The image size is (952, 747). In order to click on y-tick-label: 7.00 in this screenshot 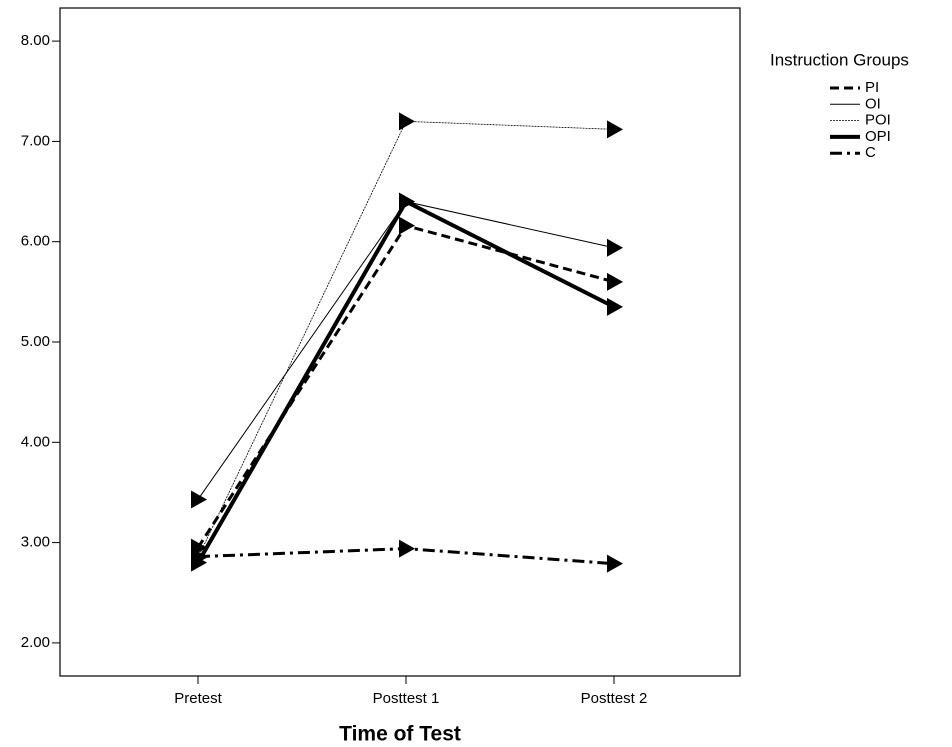, I will do `click(35, 140)`.